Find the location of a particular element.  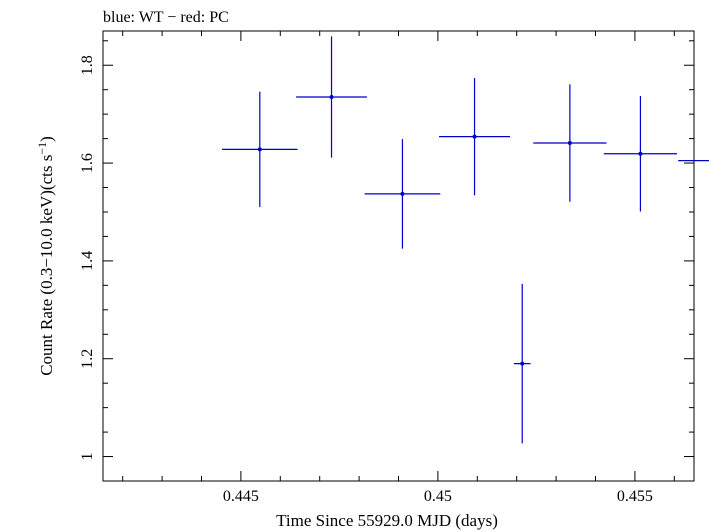

x-axis-label: Time Since 55929.0 MJD (days) is located at coordinates (387, 520).